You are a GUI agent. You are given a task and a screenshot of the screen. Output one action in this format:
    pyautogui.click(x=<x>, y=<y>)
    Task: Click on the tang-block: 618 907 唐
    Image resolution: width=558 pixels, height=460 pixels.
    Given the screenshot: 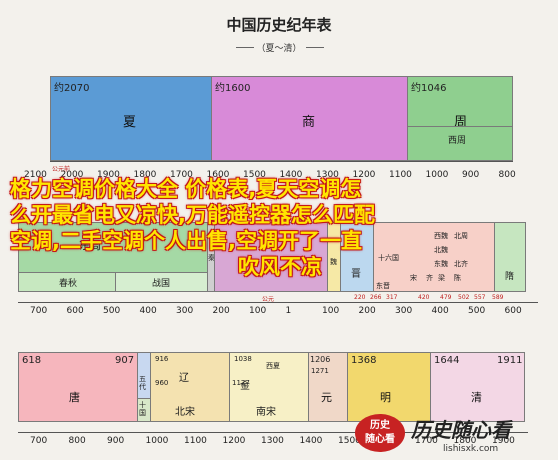 What is the action you would take?
    pyautogui.click(x=78, y=387)
    